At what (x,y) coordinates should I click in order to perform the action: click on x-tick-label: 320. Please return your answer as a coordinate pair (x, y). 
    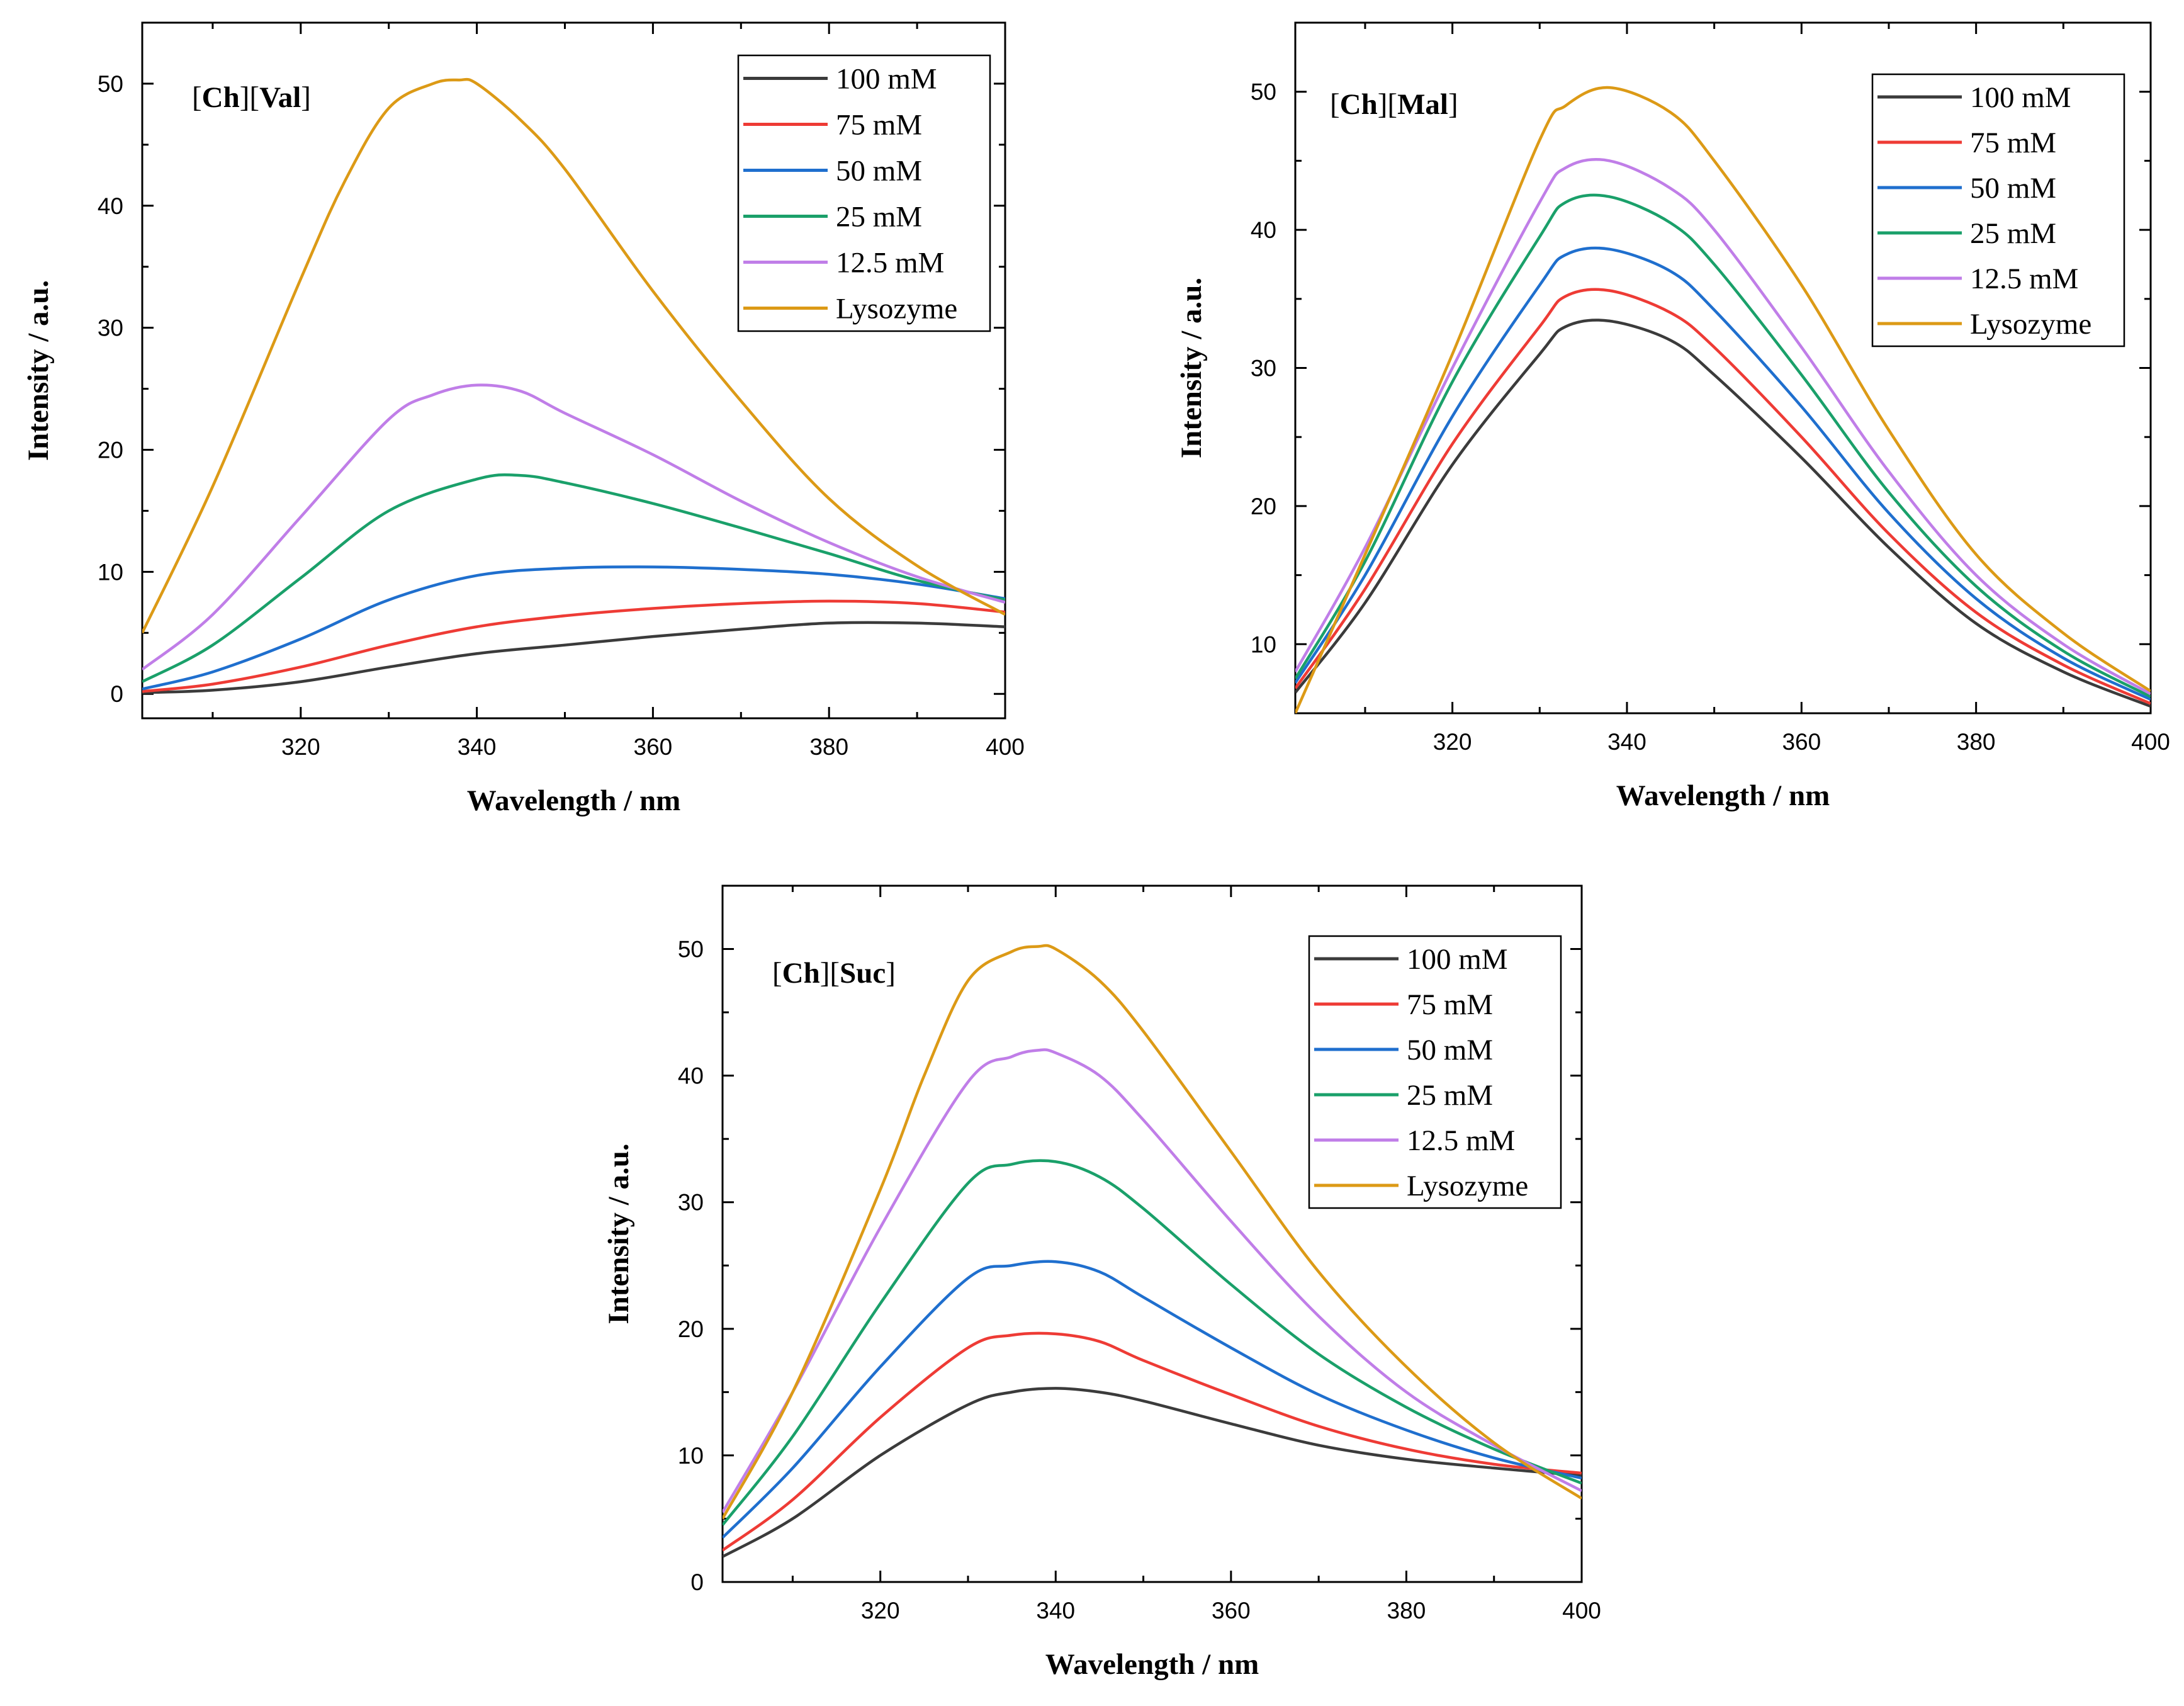
    Looking at the image, I should click on (300, 747).